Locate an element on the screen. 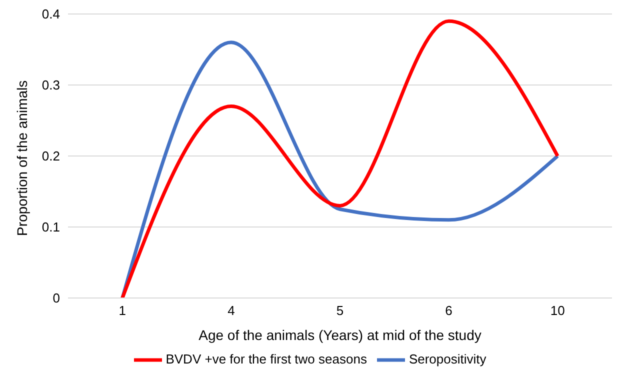 This screenshot has height=382, width=624. x-tick-label: 6 is located at coordinates (448, 310).